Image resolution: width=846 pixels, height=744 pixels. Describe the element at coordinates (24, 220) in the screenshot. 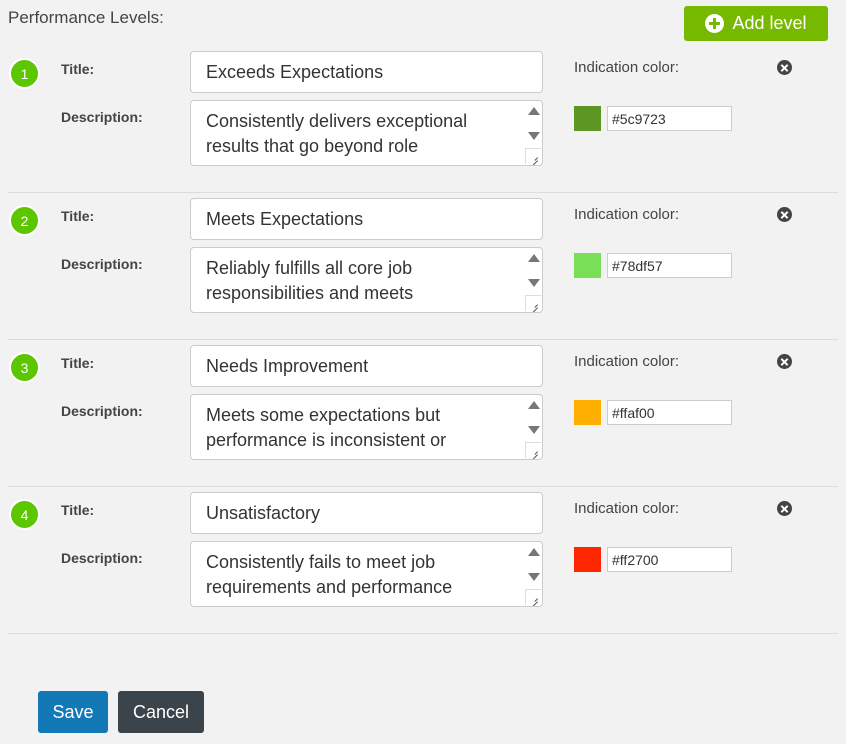

I see `level-number-badge: 2` at that location.